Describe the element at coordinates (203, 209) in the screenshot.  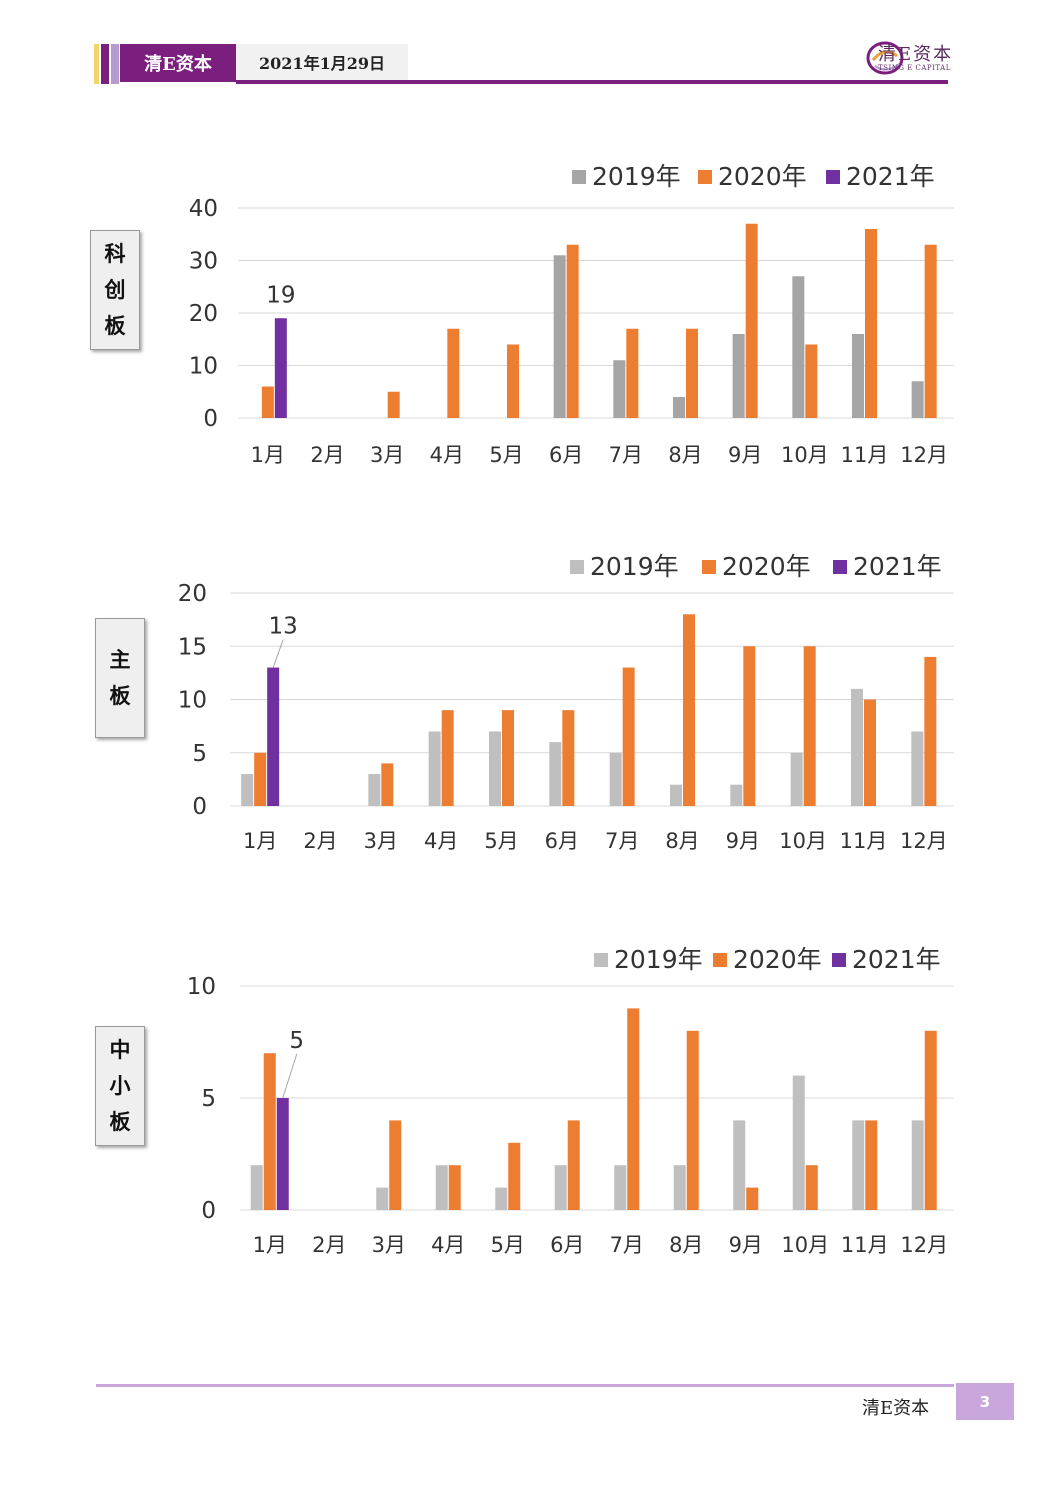
I see `y-tick-label: 40` at that location.